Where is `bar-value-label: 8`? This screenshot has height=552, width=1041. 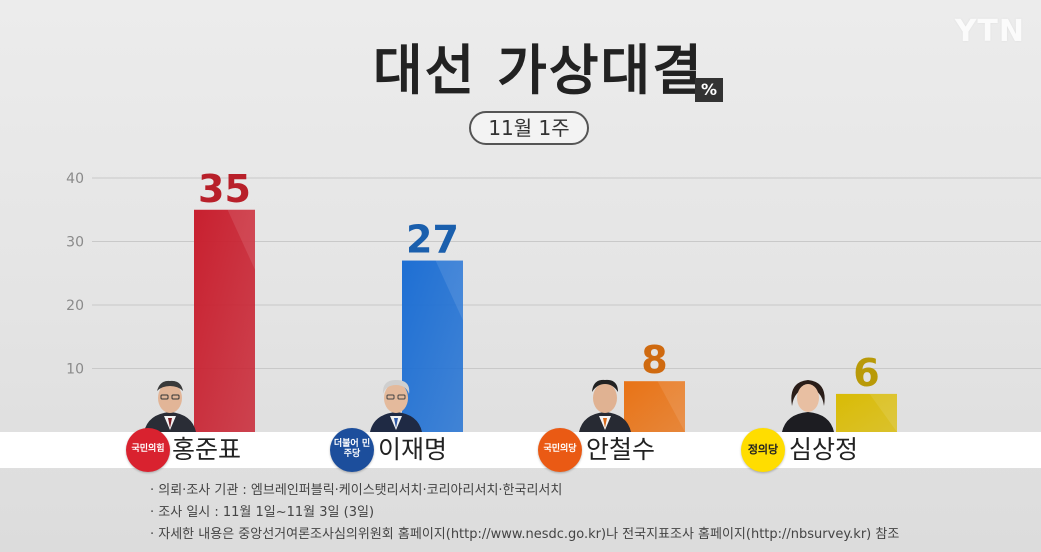 bar-value-label: 8 is located at coordinates (654, 360).